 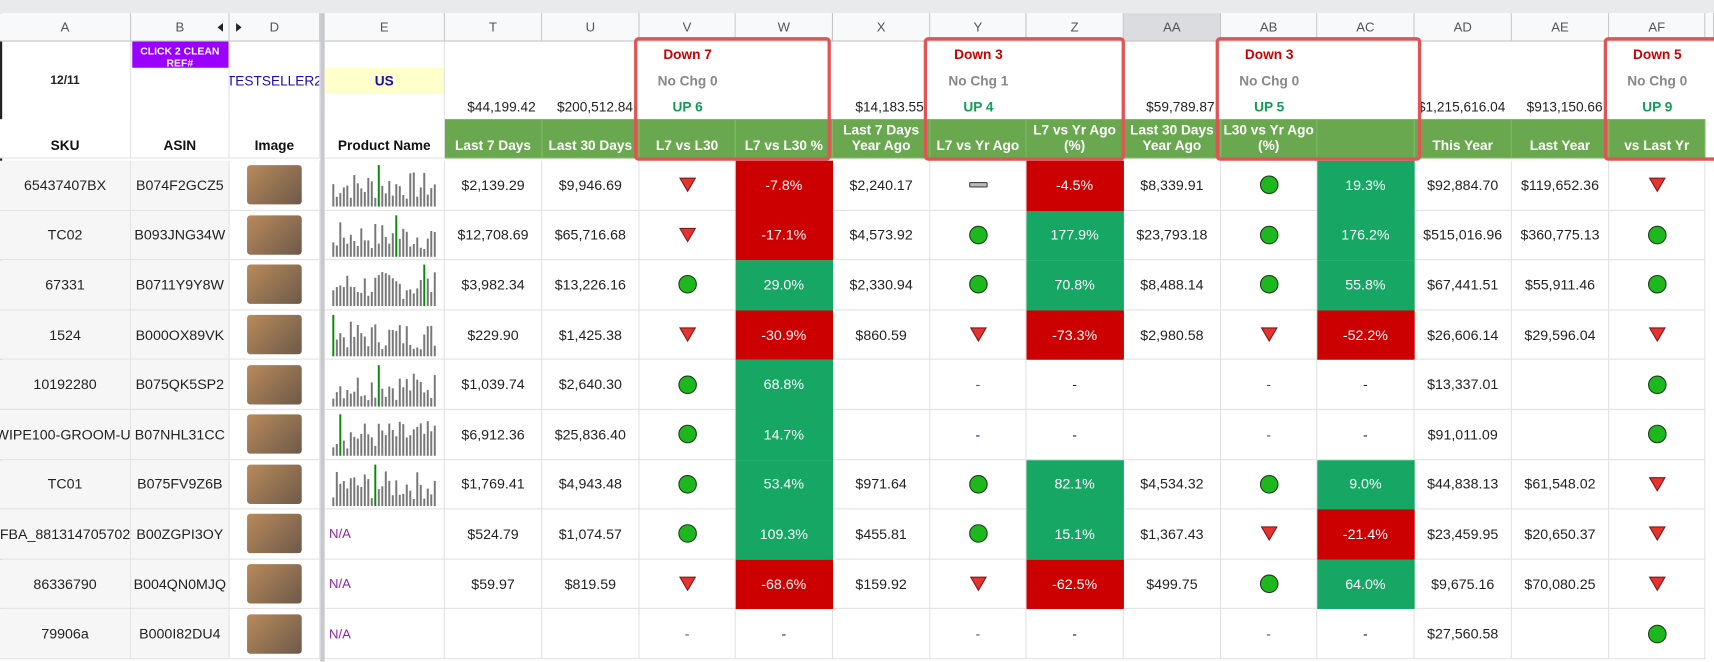 What do you see at coordinates (384, 534) in the screenshot?
I see `data-cell: N/A` at bounding box center [384, 534].